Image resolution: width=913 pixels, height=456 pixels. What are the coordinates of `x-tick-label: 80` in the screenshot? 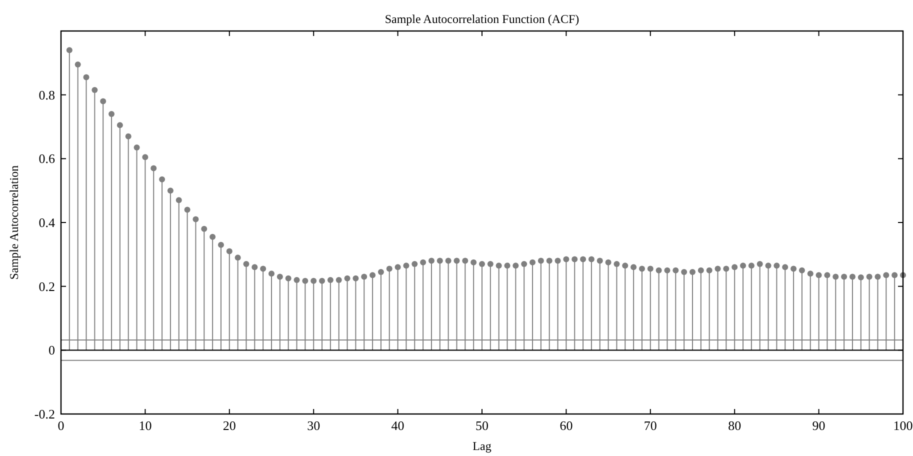 It's located at (735, 425).